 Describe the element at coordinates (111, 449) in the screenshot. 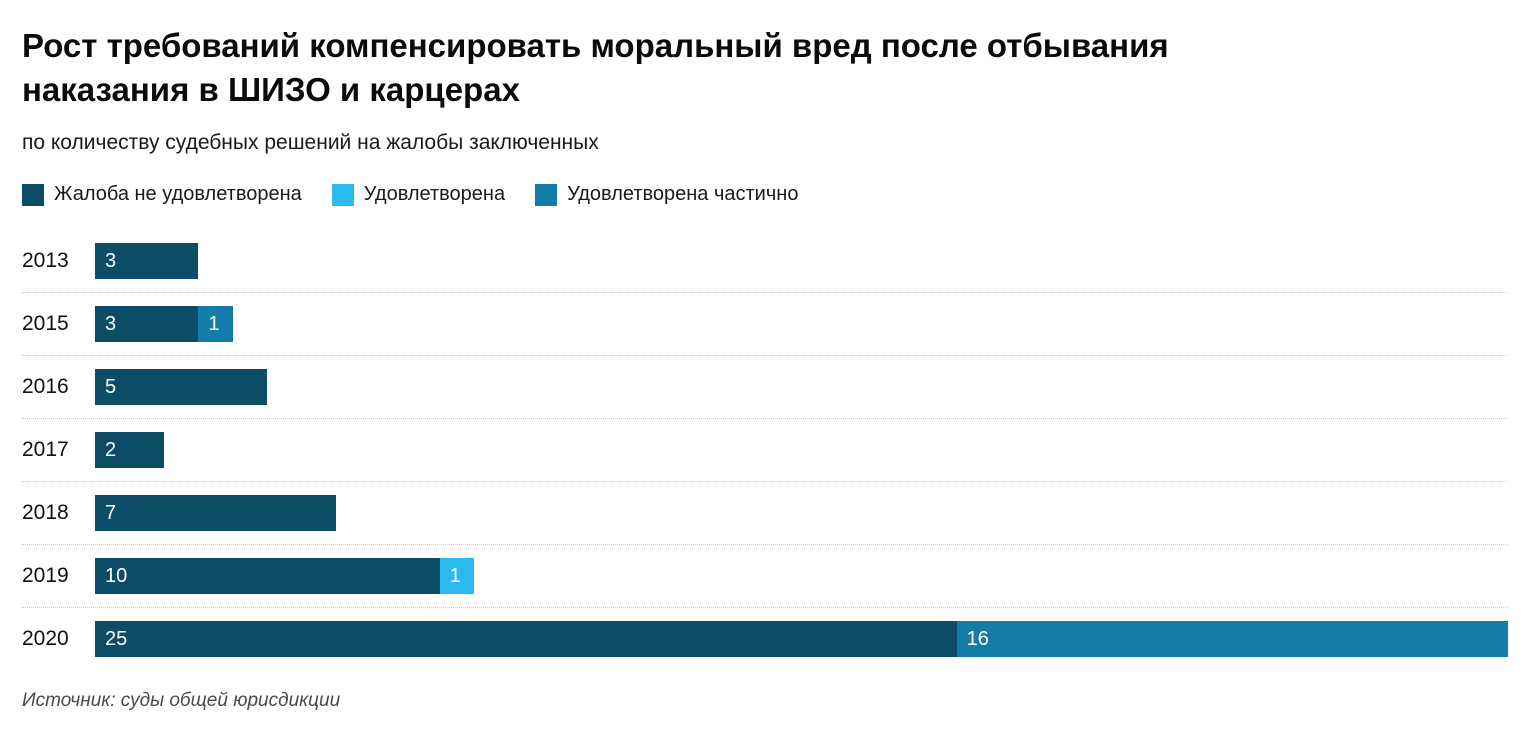

I see `bar-value-label: 2` at that location.